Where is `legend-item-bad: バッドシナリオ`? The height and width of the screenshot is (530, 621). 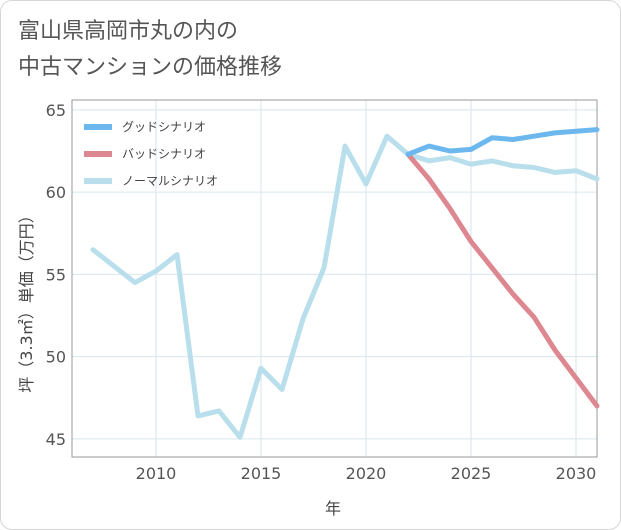
legend-item-bad: バッドシナリオ is located at coordinates (145, 154).